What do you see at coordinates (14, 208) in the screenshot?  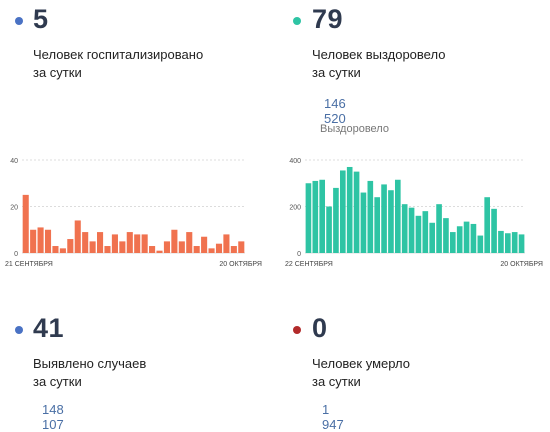 I see `hosp-ytick-label: 20` at bounding box center [14, 208].